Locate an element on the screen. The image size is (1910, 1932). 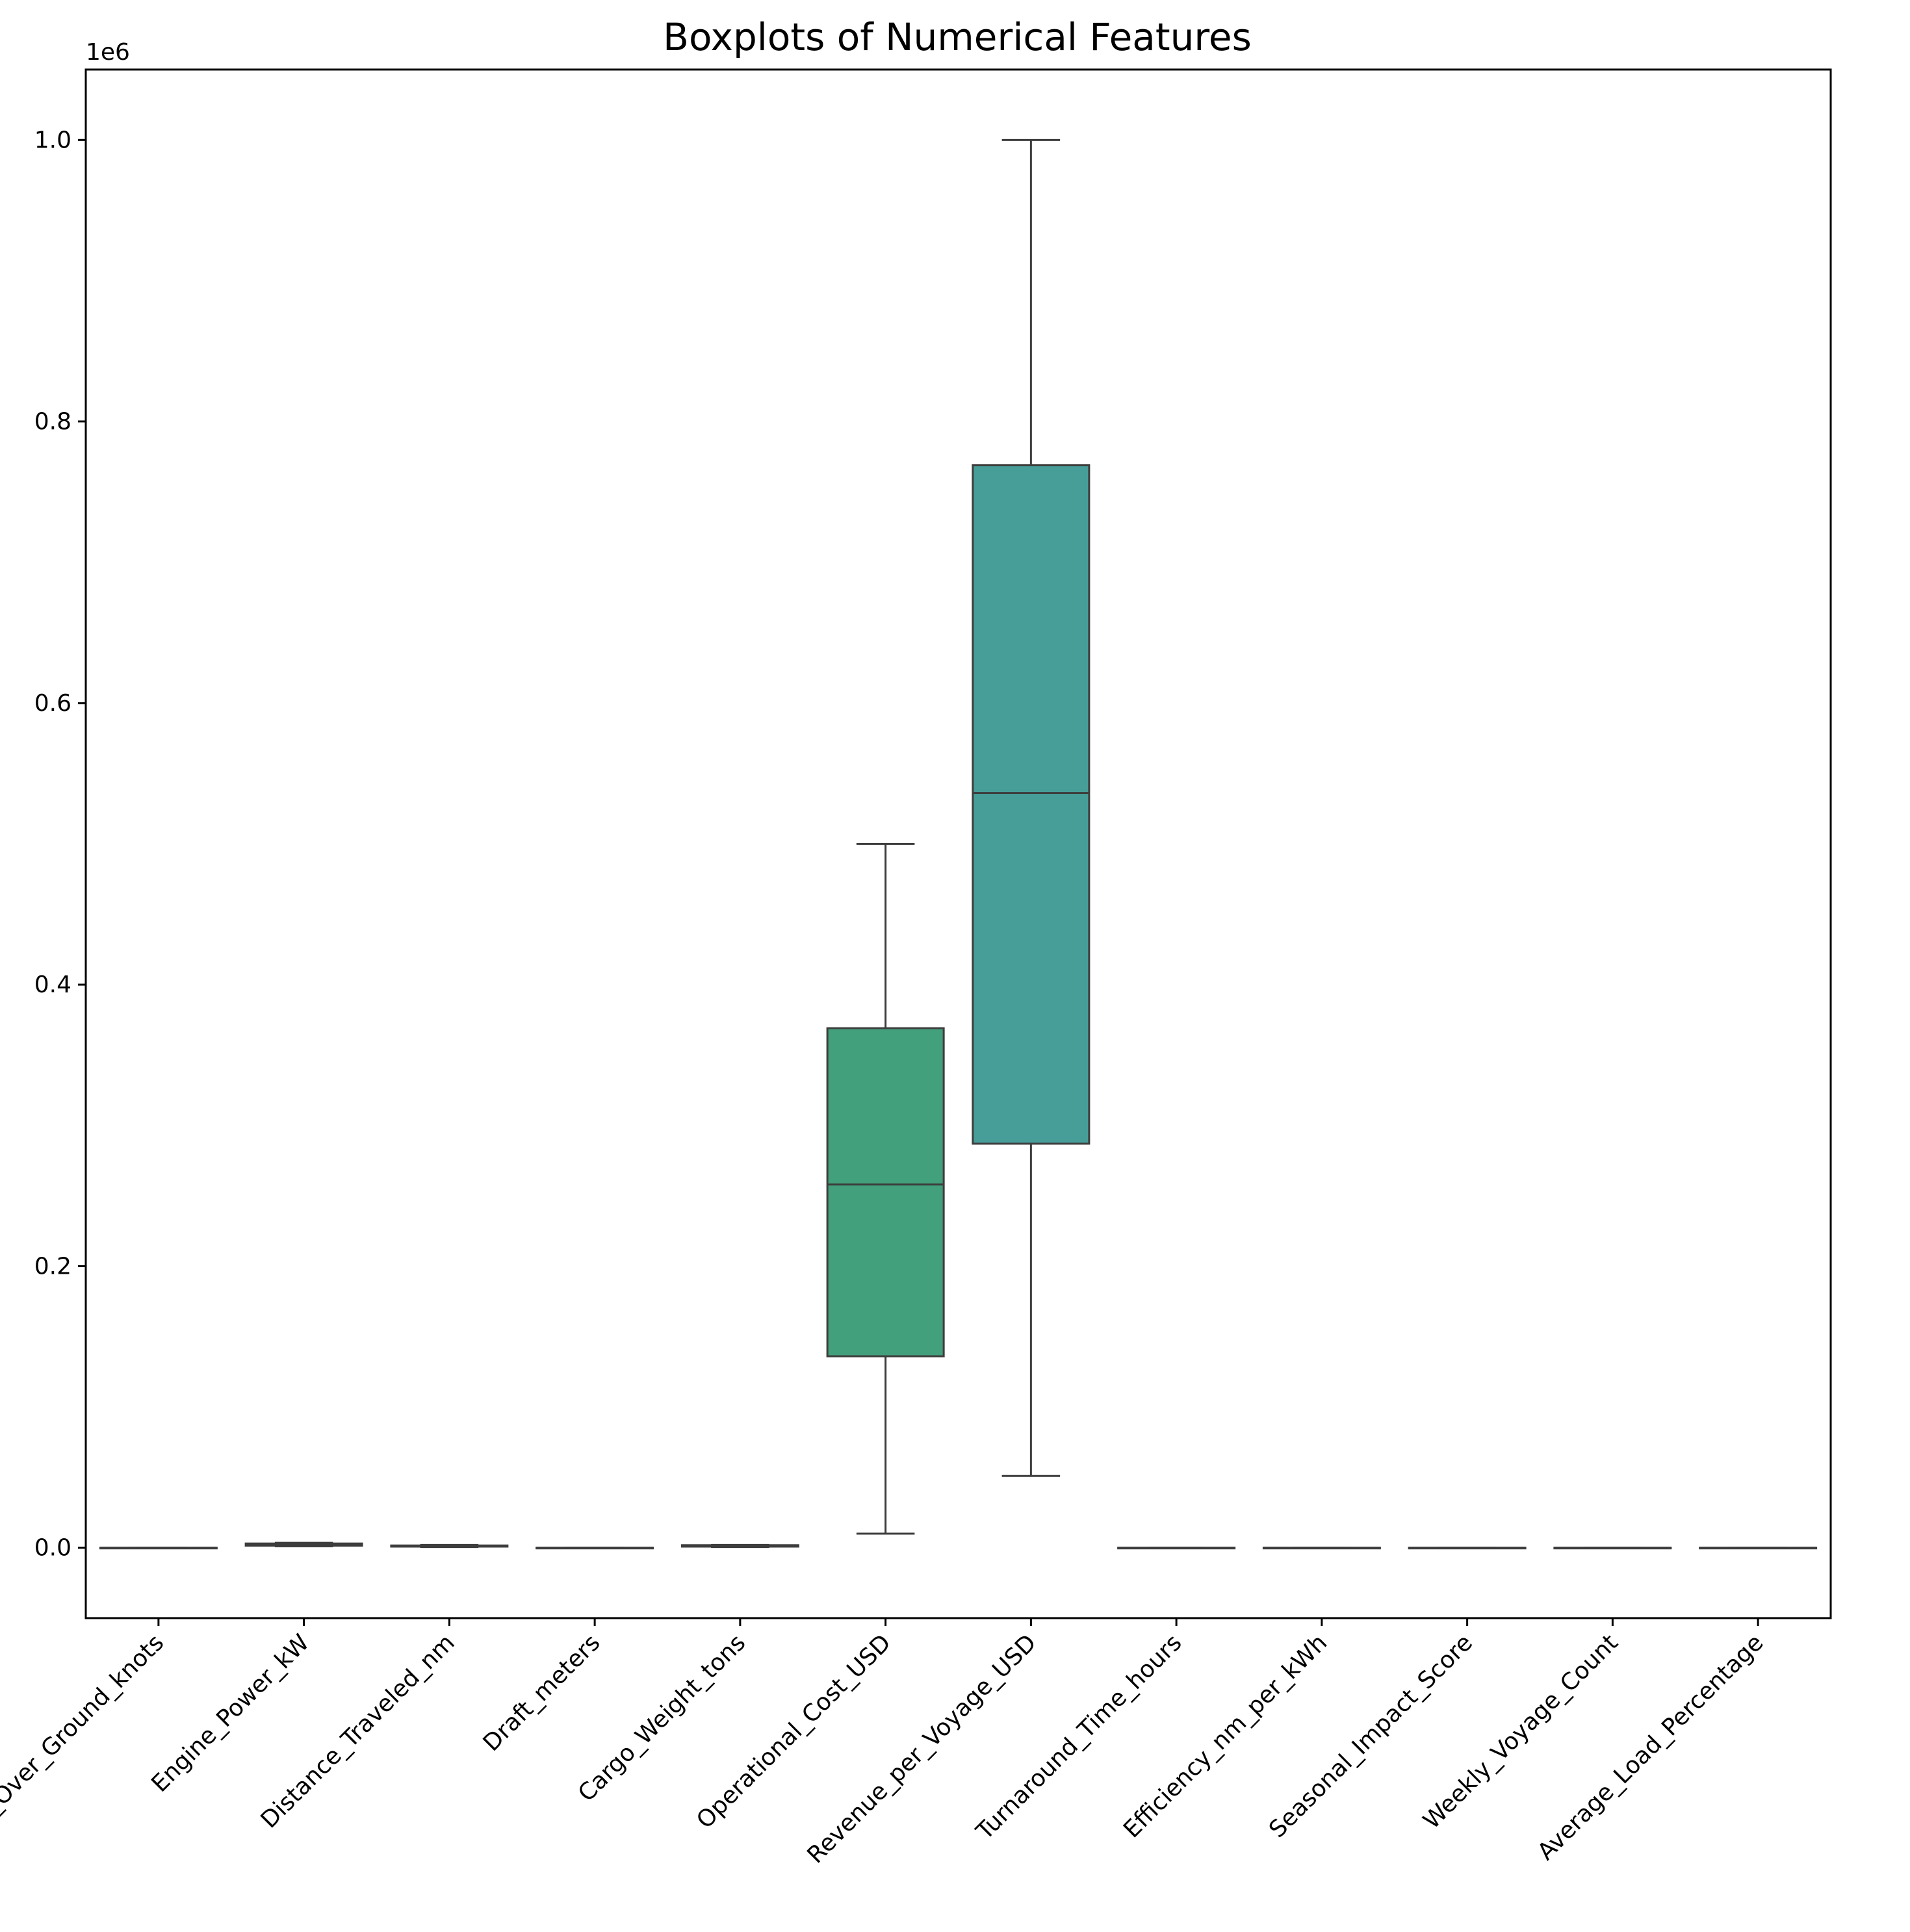
y-tick-label: 0.0 is located at coordinates (52, 1549).